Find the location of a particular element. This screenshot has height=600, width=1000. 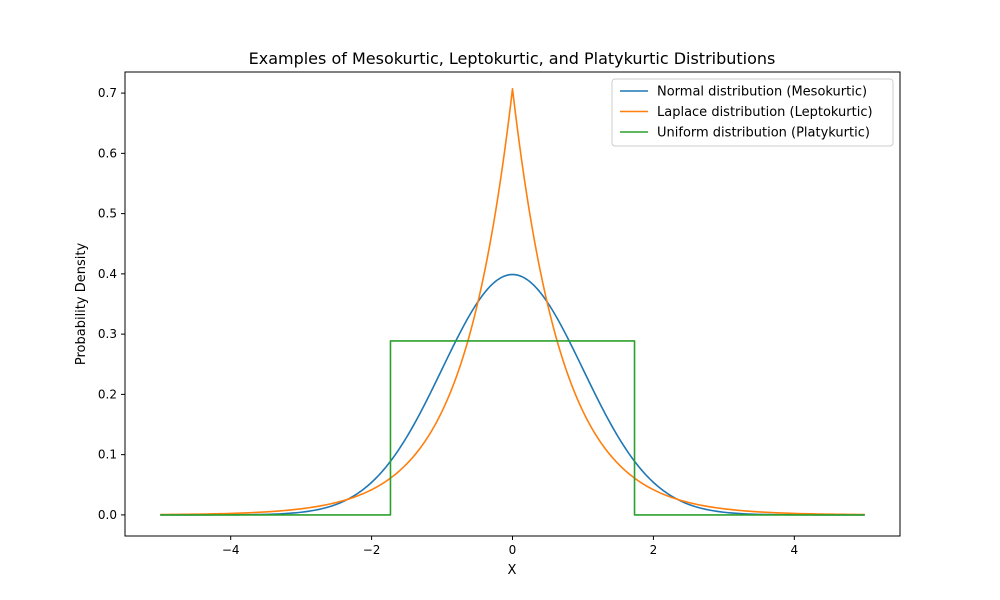

legend-label: Laplace distribution (Leptokurtic) is located at coordinates (765, 112).